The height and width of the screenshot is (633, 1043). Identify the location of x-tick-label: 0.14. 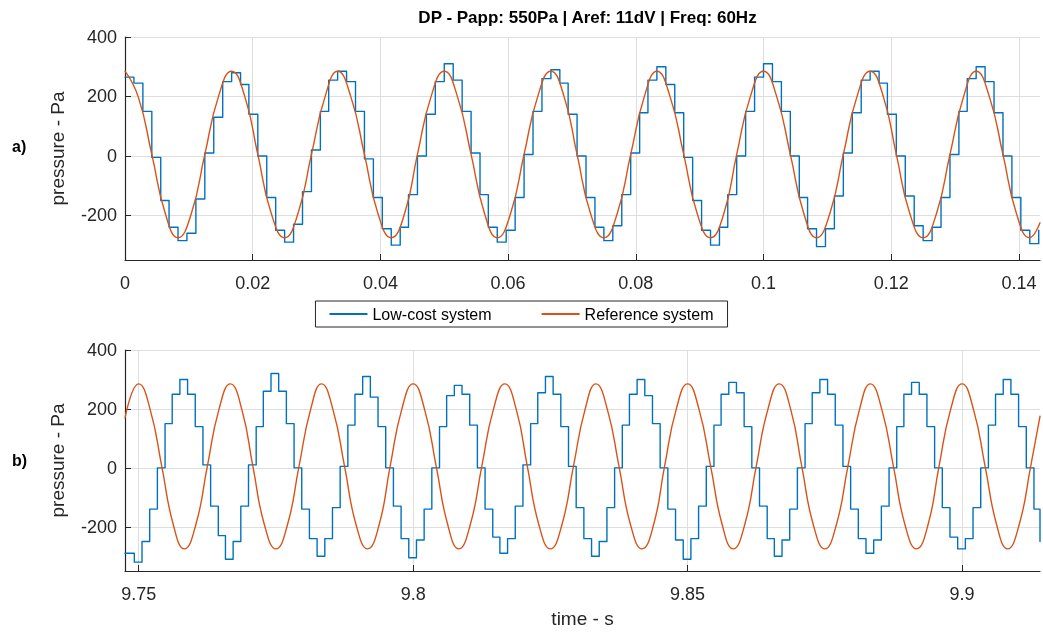
(1019, 283).